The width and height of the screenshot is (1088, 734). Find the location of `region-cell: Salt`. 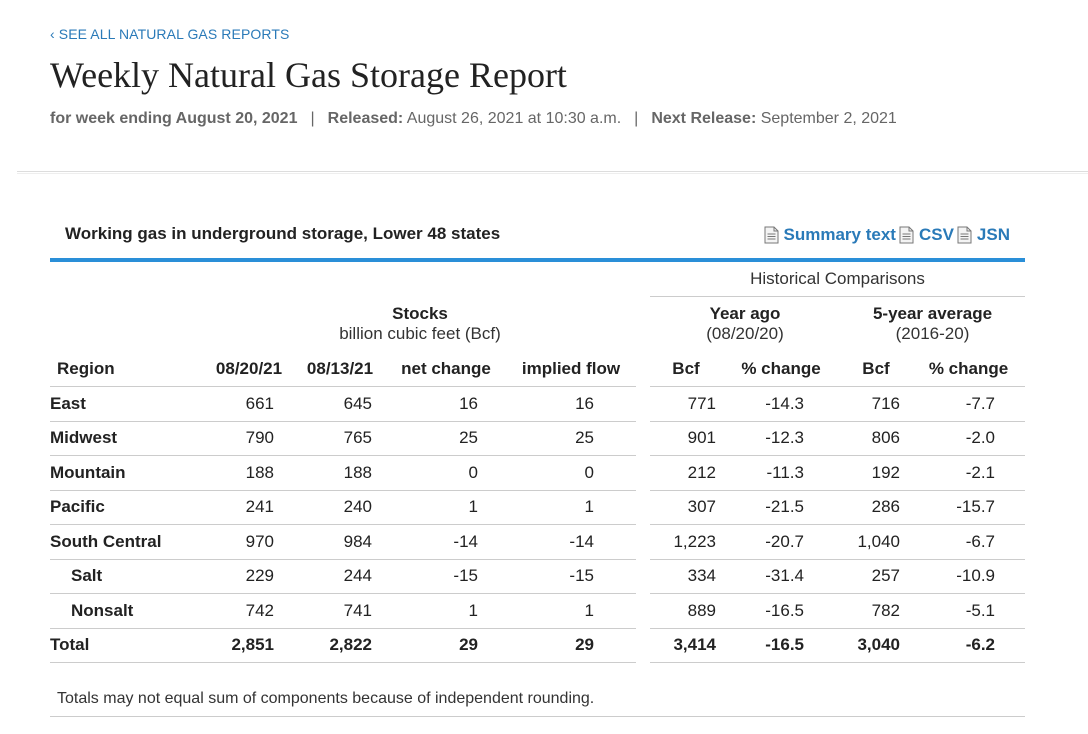

region-cell: Salt is located at coordinates (127, 576).